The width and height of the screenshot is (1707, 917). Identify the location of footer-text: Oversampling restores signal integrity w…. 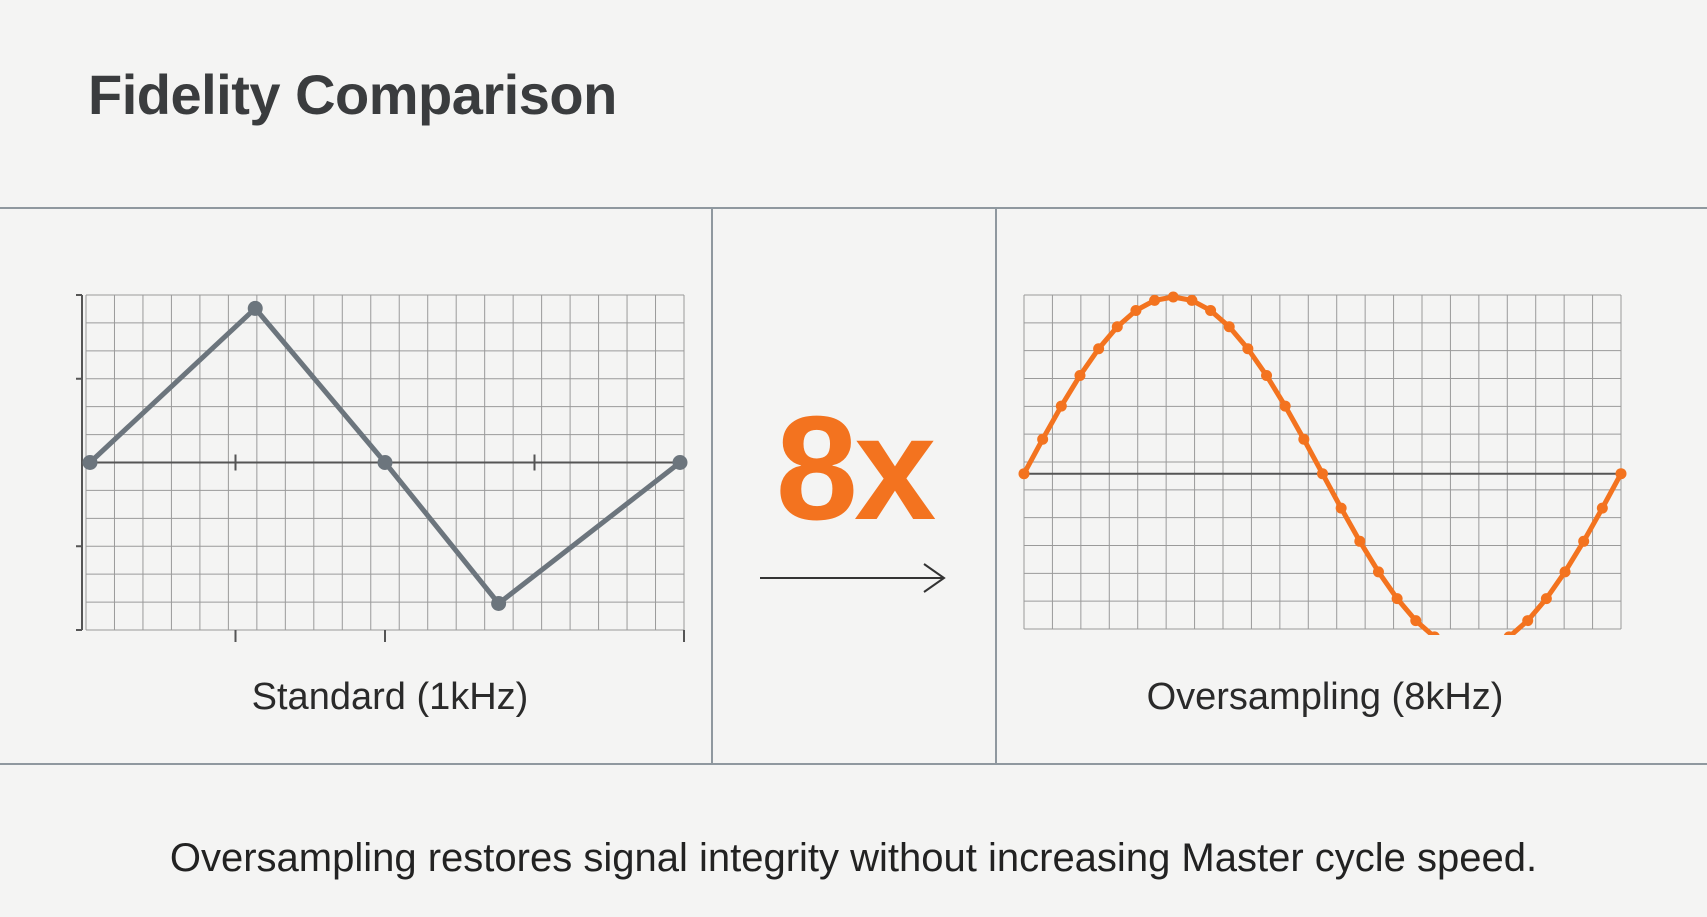
(853, 858).